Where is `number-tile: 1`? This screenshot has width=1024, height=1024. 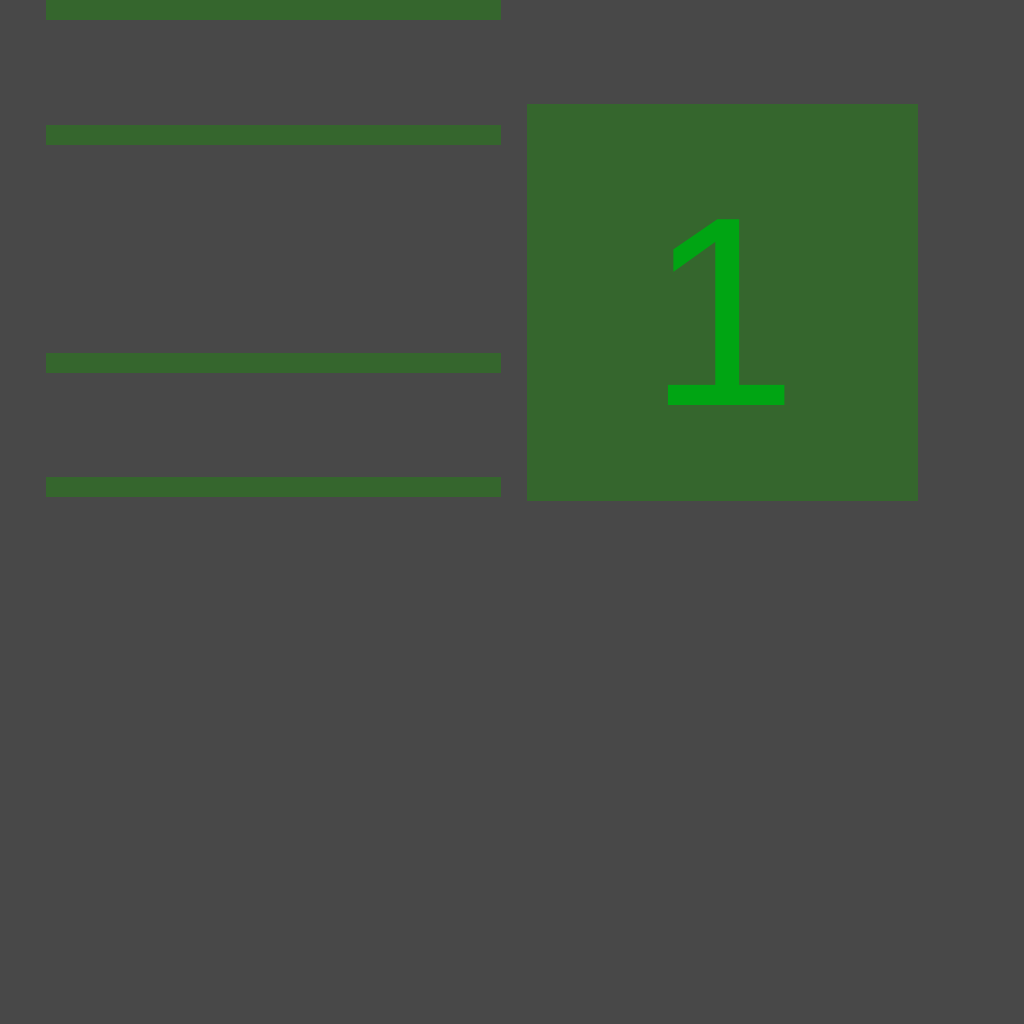
number-tile: 1 is located at coordinates (722, 302).